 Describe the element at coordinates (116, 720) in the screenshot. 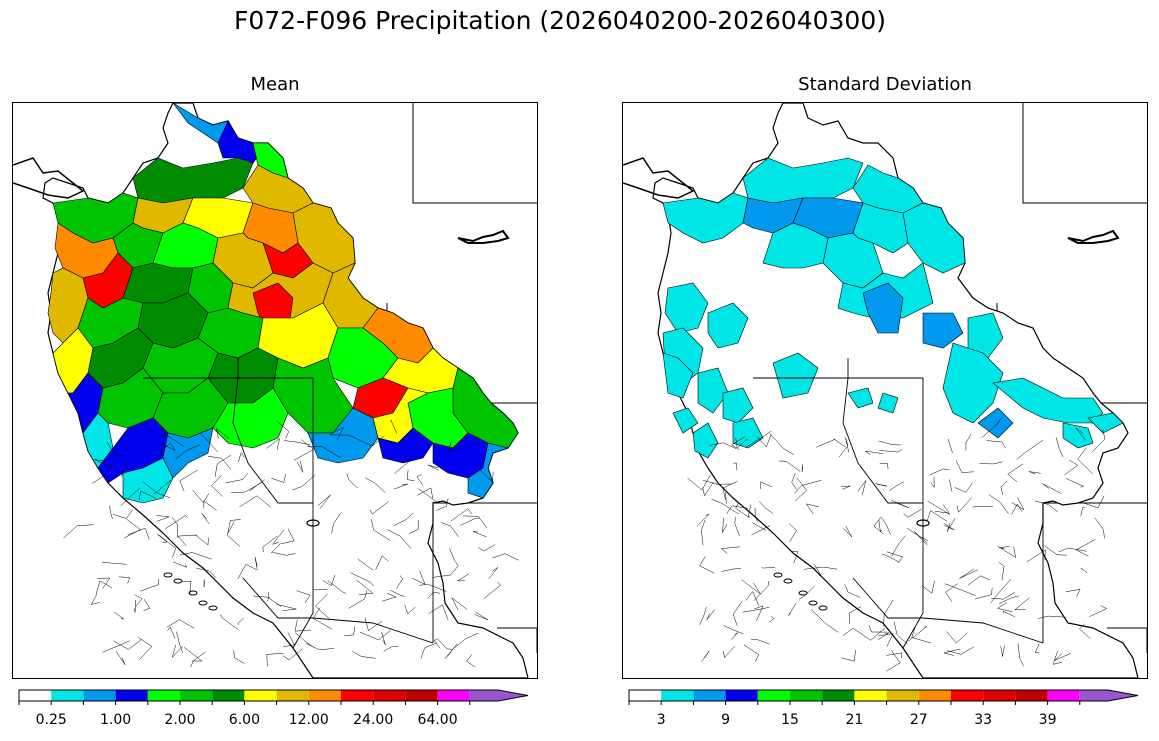

I see `colorbar-tick-label: 1.00` at that location.